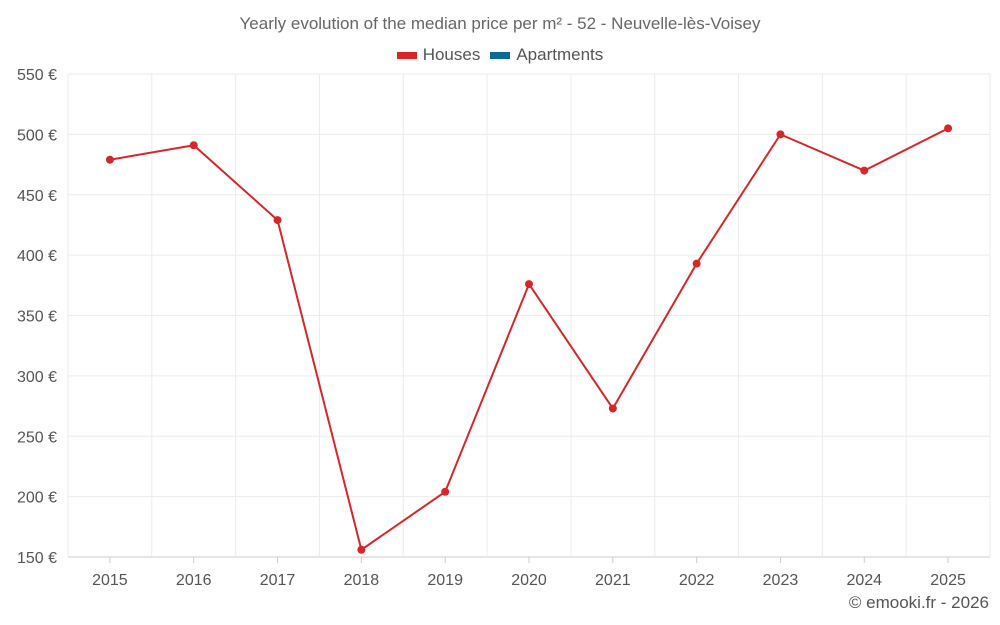  What do you see at coordinates (529, 284) in the screenshot?
I see `data-point-houses-2020` at bounding box center [529, 284].